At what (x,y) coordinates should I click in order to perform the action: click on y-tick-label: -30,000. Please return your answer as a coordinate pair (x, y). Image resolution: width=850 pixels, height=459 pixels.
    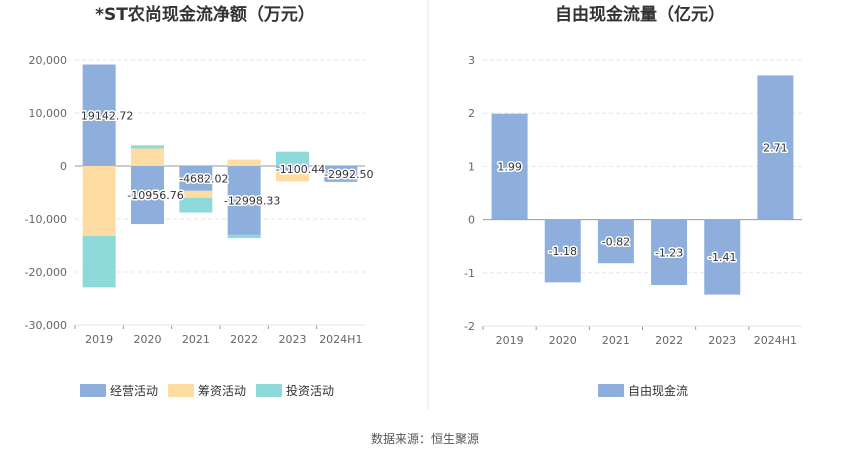
    Looking at the image, I should click on (46, 325).